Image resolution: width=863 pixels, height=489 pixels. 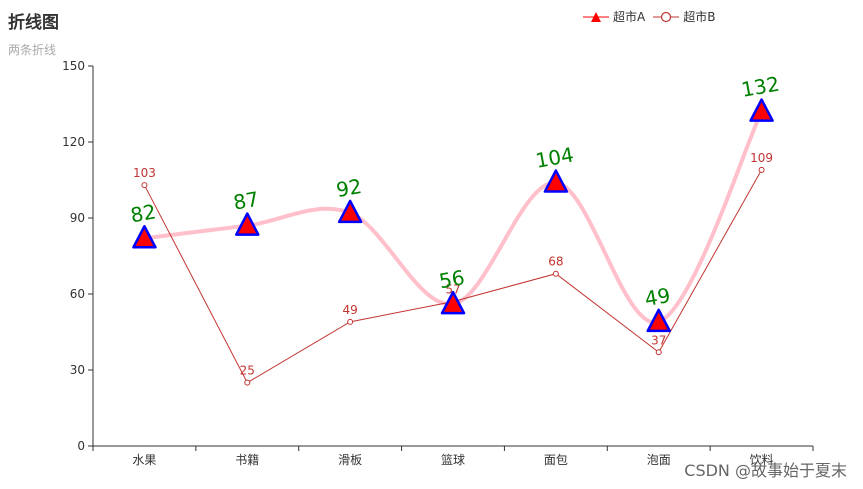 What do you see at coordinates (451, 279) in the screenshot?
I see `series-a-data-label: 56` at bounding box center [451, 279].